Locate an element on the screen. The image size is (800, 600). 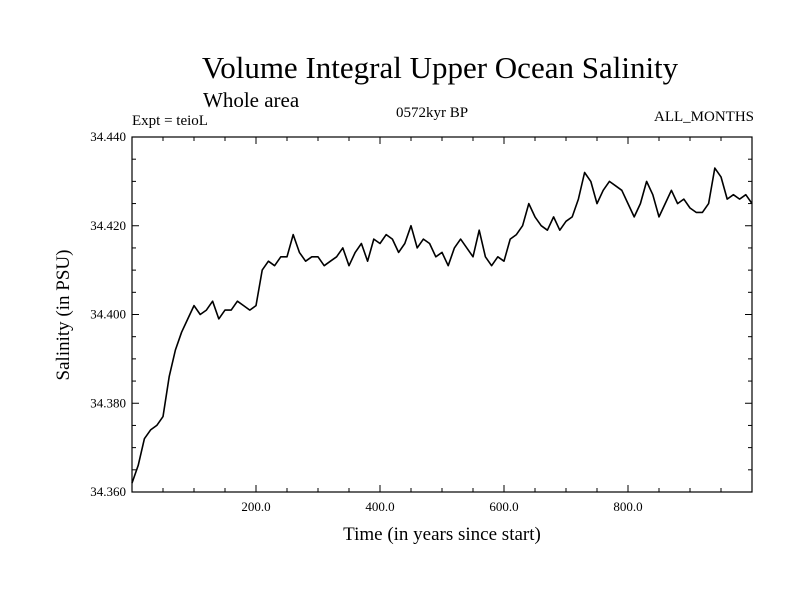
y-tick-label: 34.440 is located at coordinates (108, 136).